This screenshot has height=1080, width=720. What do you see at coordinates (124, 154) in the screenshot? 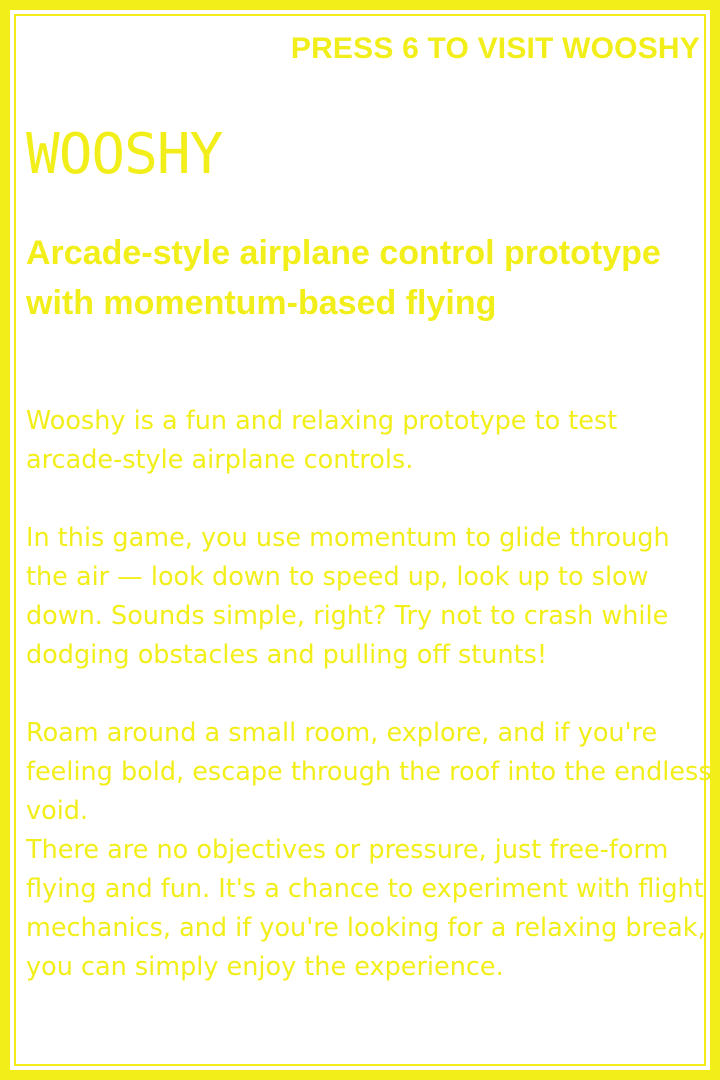
I see `game-title: WOOSHY` at bounding box center [124, 154].